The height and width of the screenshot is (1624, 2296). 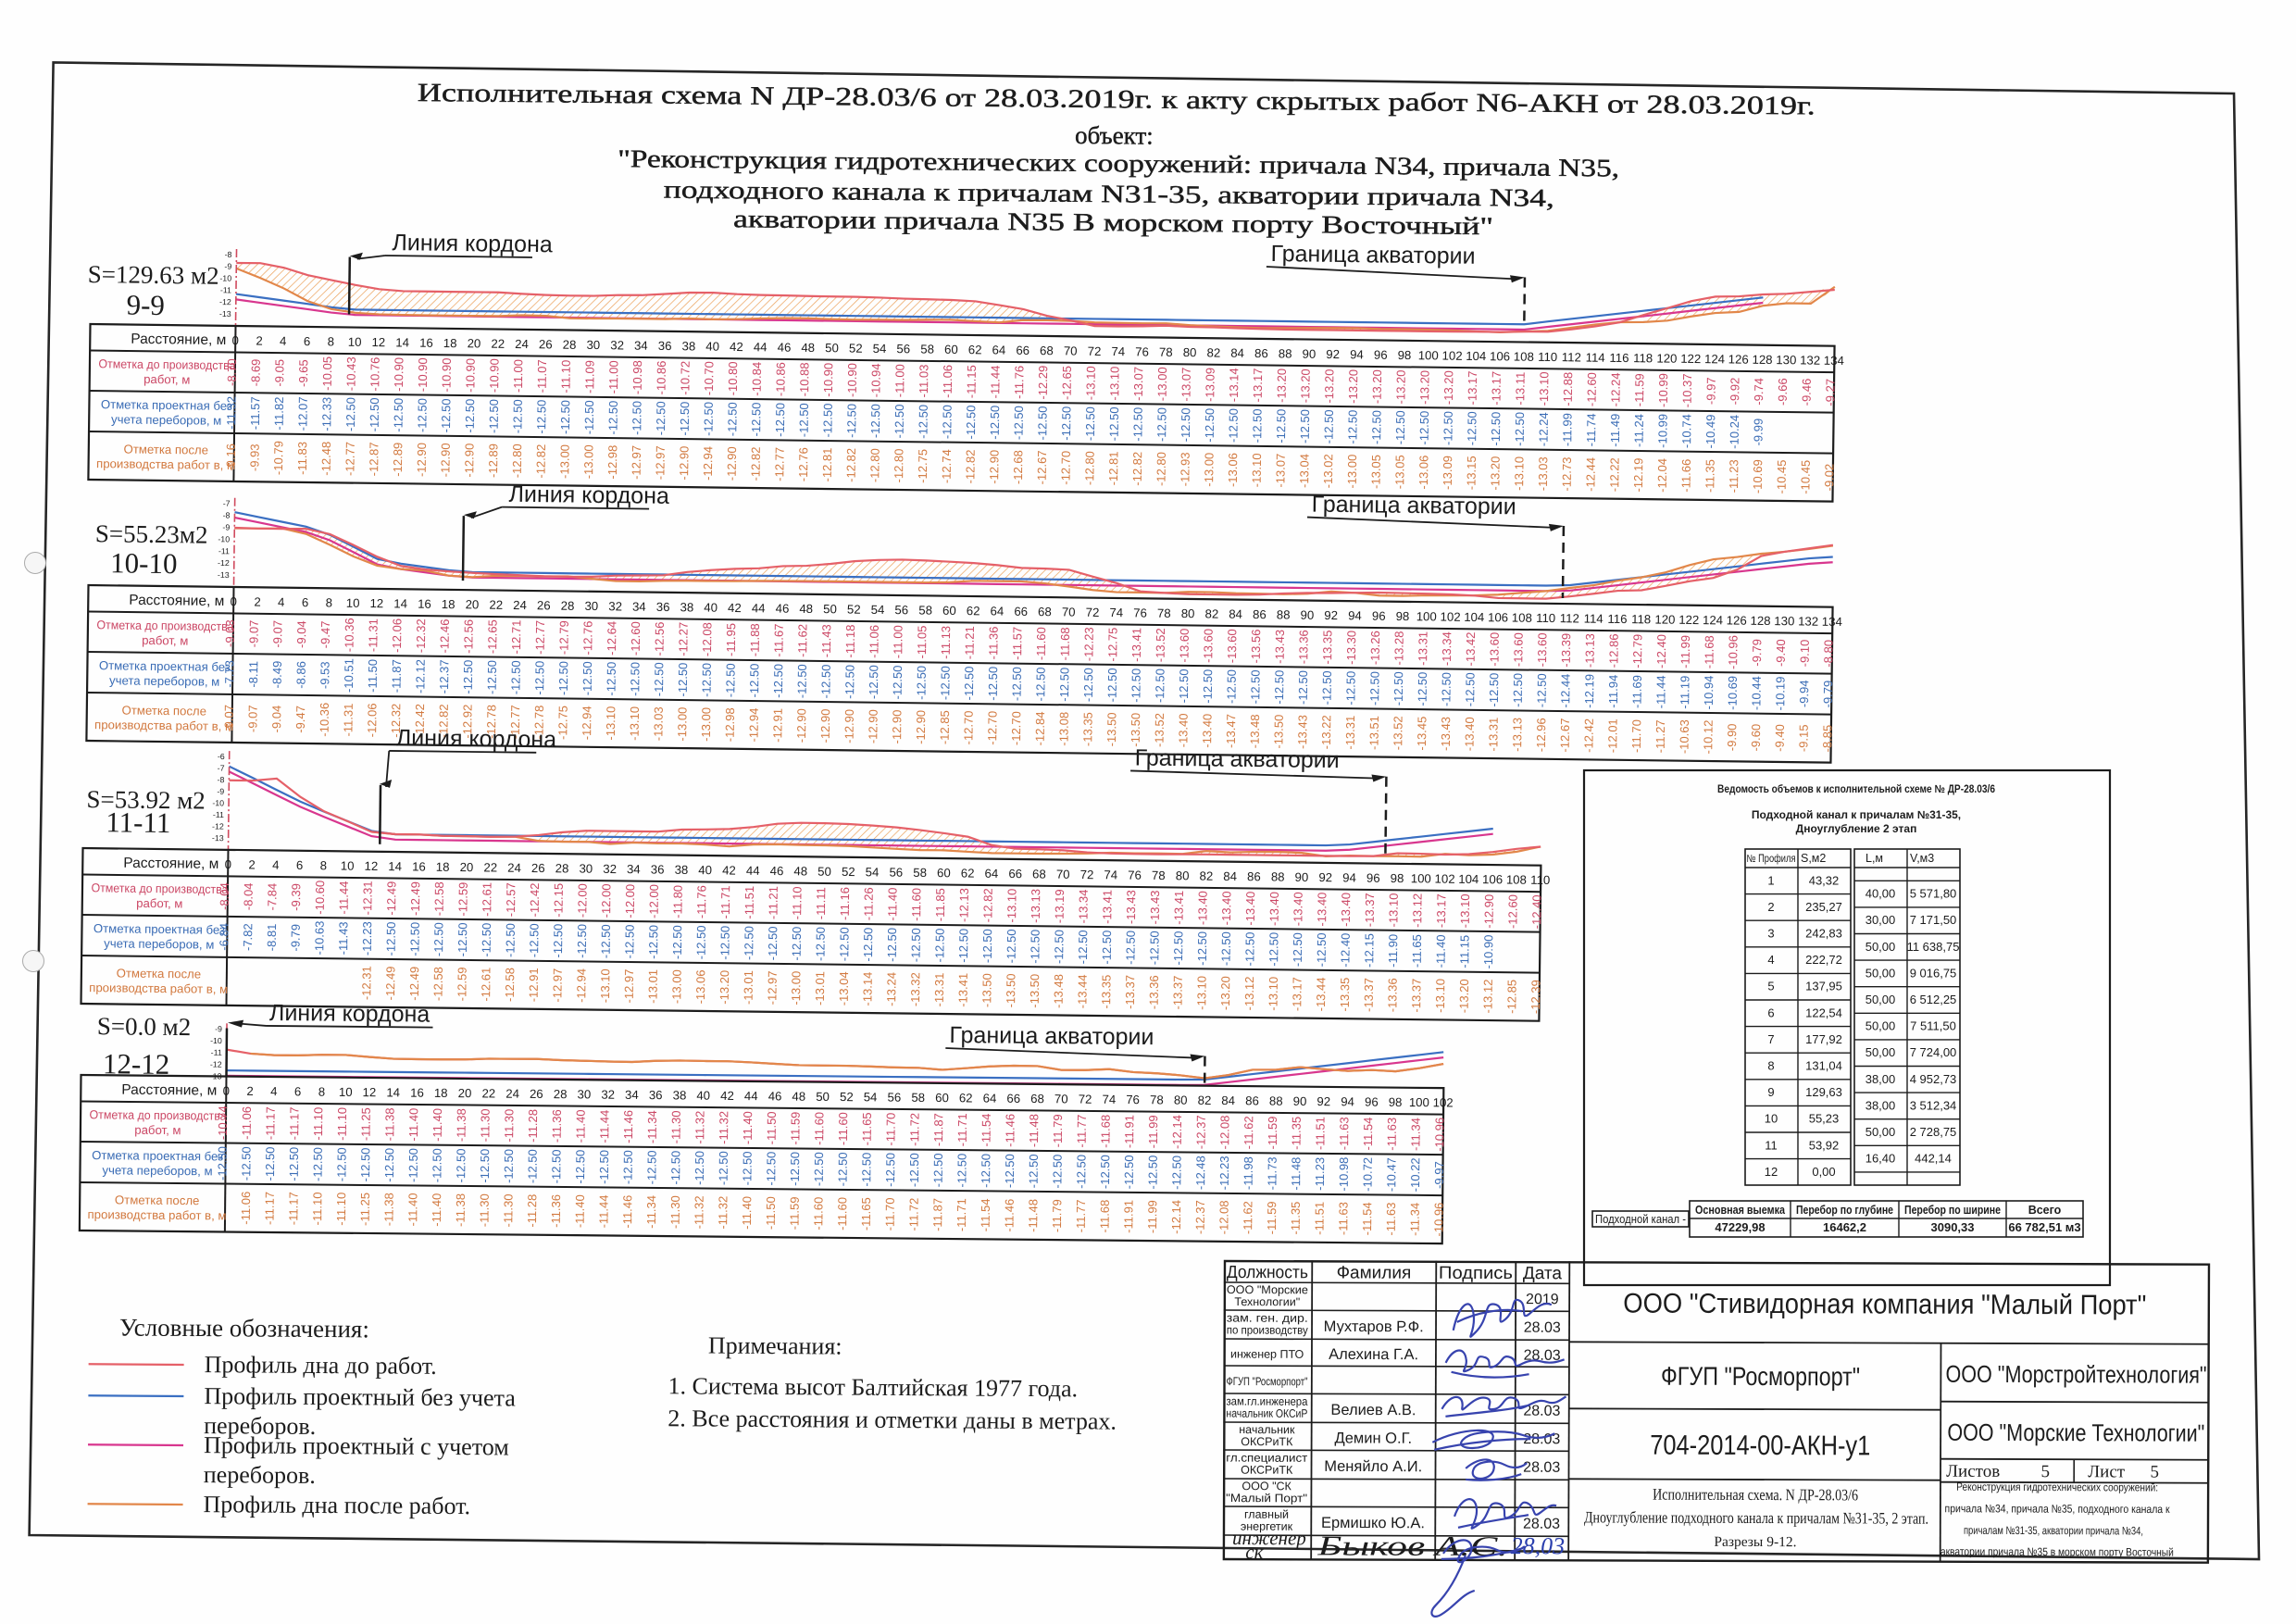 What do you see at coordinates (1536, 911) in the screenshot?
I see `svg-text: -12.40` at bounding box center [1536, 911].